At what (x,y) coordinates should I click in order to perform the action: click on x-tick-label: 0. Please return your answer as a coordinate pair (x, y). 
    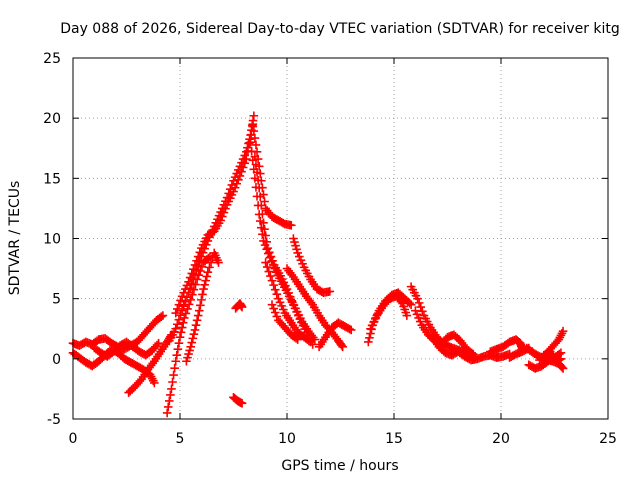
    Looking at the image, I should click on (73, 439).